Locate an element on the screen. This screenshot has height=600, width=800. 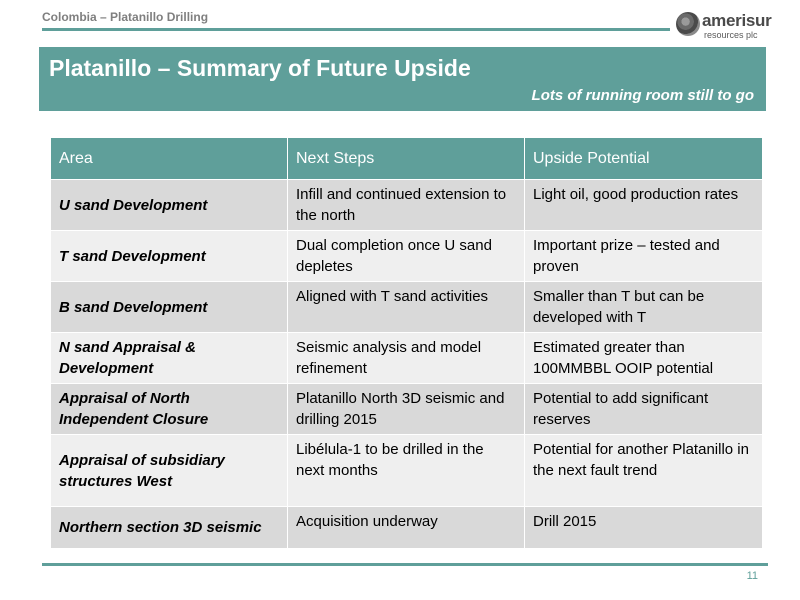
cell-next-steps: Dual completion once U sand depletes is located at coordinates (406, 256).